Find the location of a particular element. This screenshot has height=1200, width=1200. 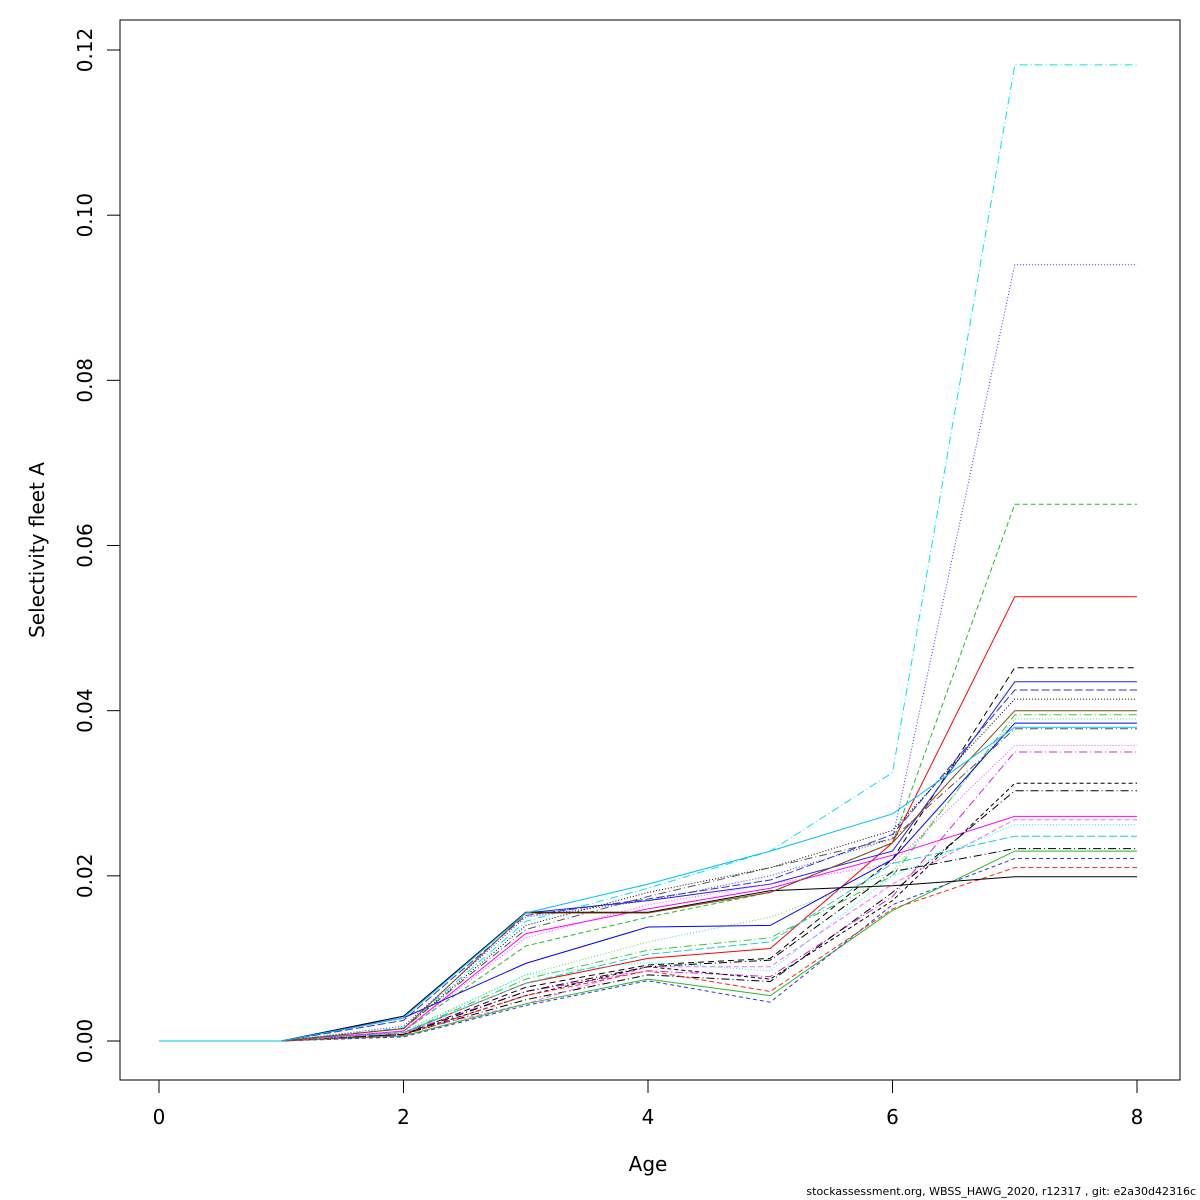

y-axis-label: Selectivity fleet A is located at coordinates (37, 550).